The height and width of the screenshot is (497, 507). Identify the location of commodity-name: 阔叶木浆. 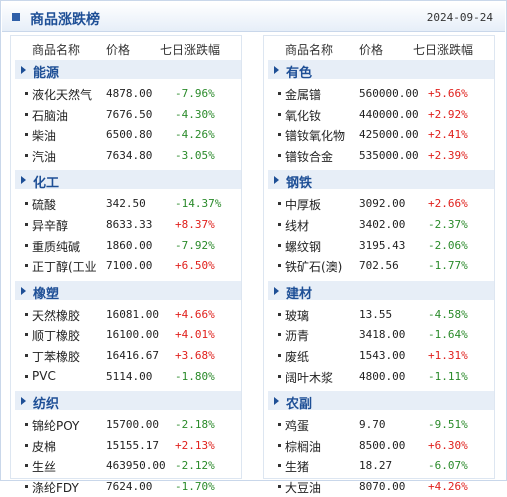
(309, 377).